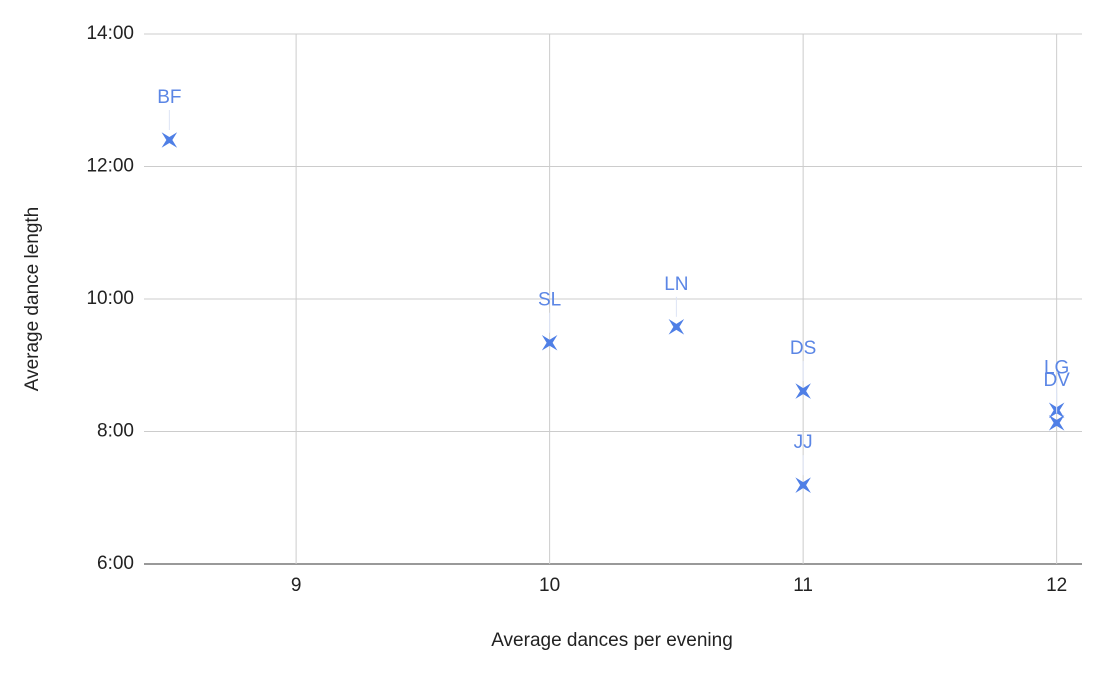 This screenshot has height=674, width=1100. I want to click on y-axis-title: Average dance length, so click(32, 299).